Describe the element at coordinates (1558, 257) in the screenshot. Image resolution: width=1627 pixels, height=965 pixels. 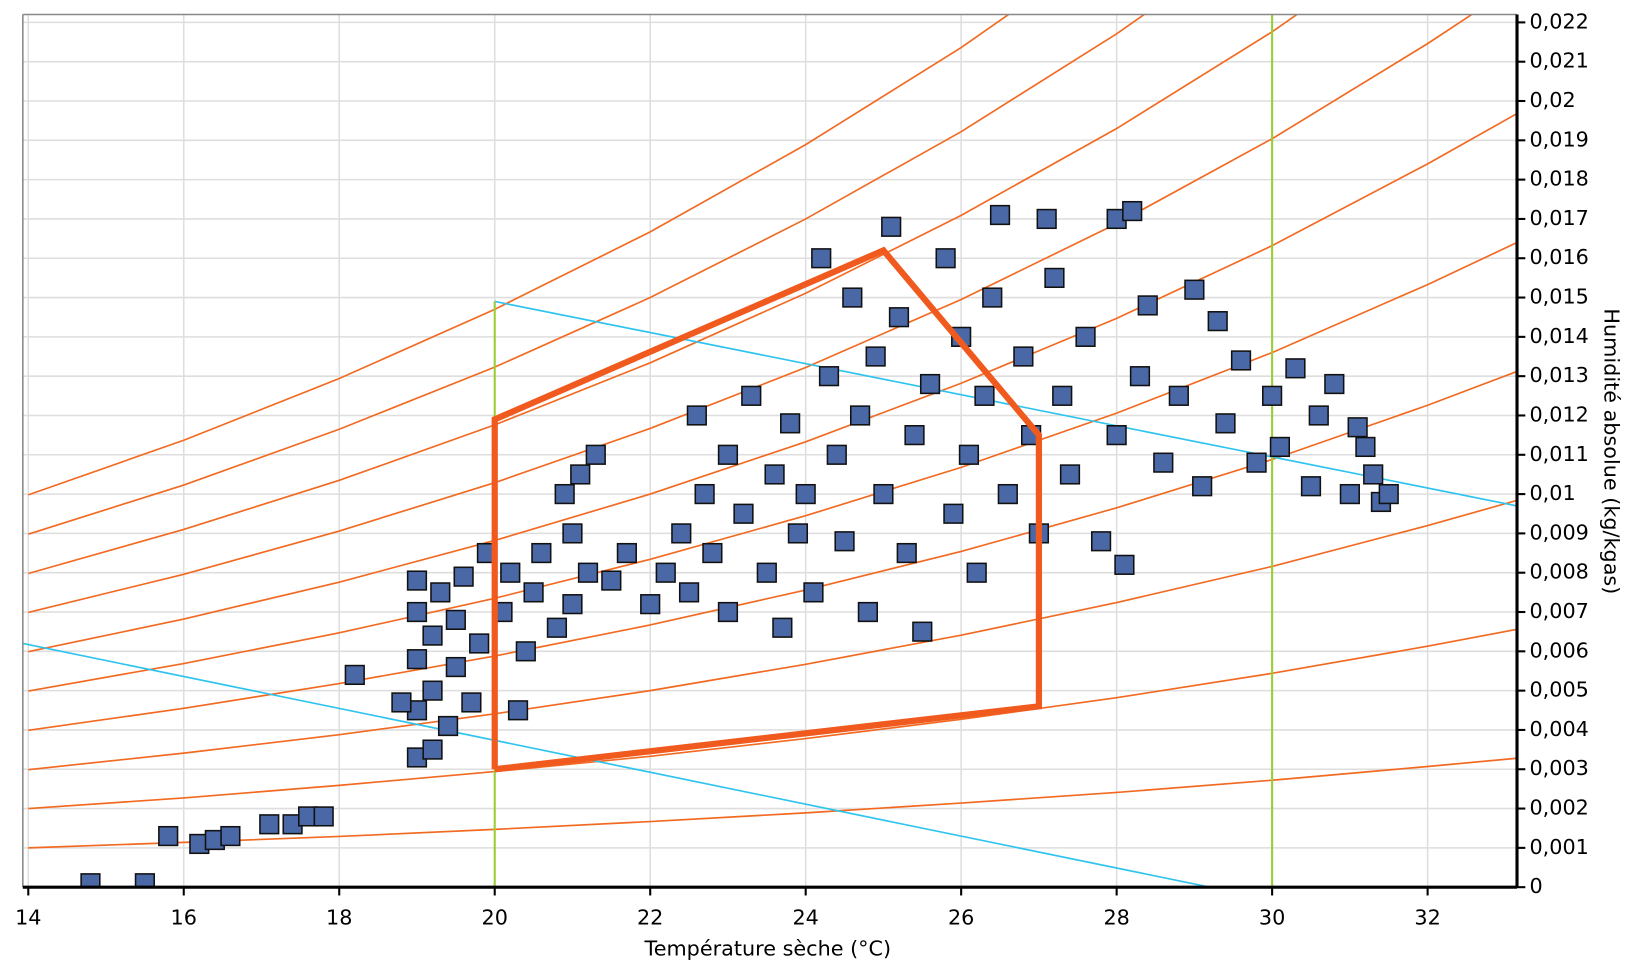
I see `y-tick-label: 0,016` at that location.